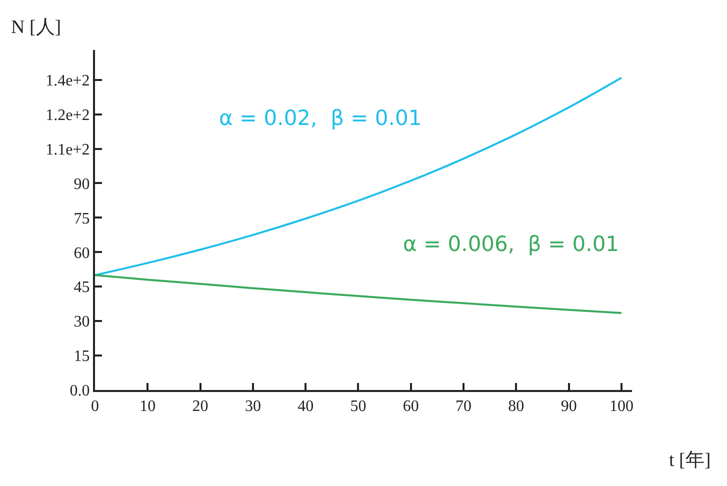 This screenshot has width=727, height=486. Describe the element at coordinates (568, 407) in the screenshot. I see `x-tick-label: 90` at that location.